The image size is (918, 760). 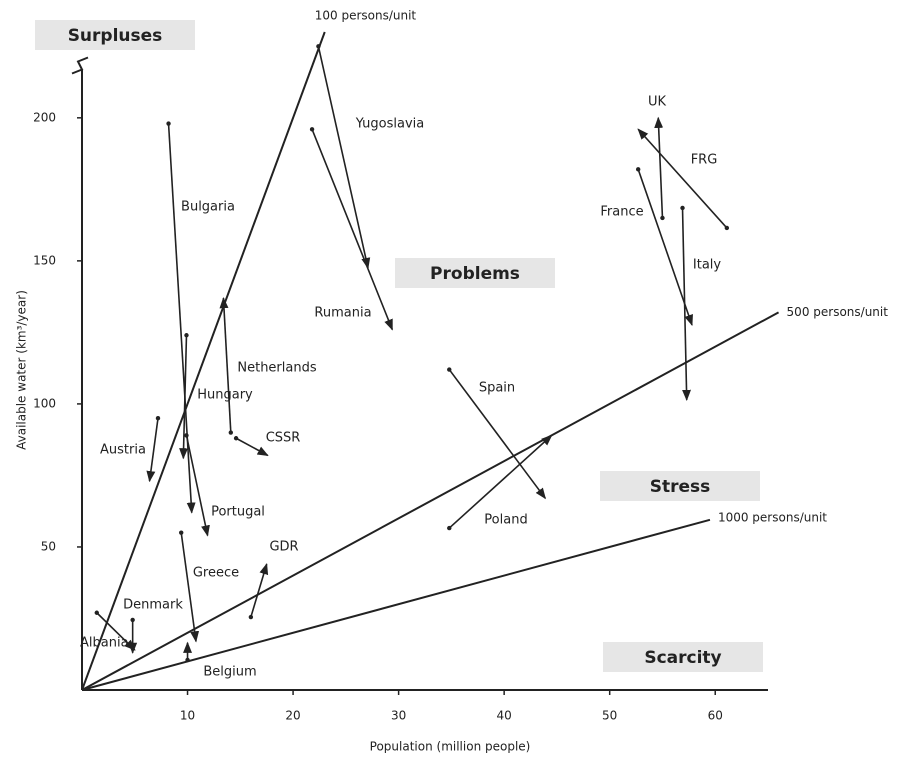 I want to click on country-label: Austria, so click(x=123, y=450).